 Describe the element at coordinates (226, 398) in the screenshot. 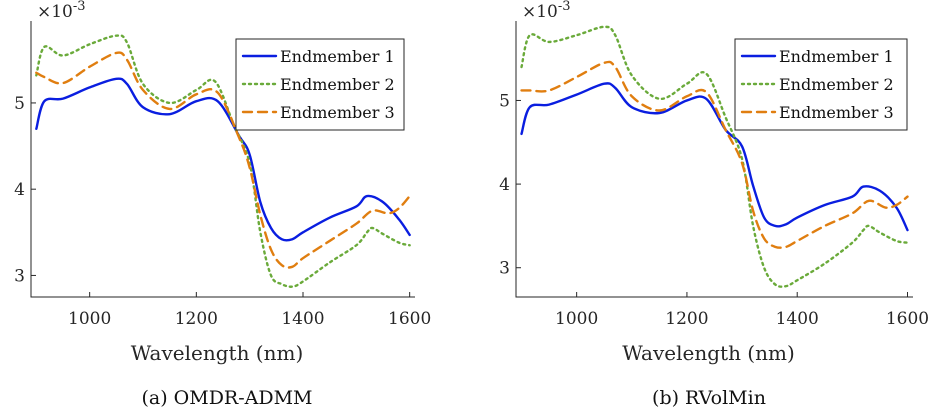

I see `panel-caption: (a) OMDR-ADMM` at that location.